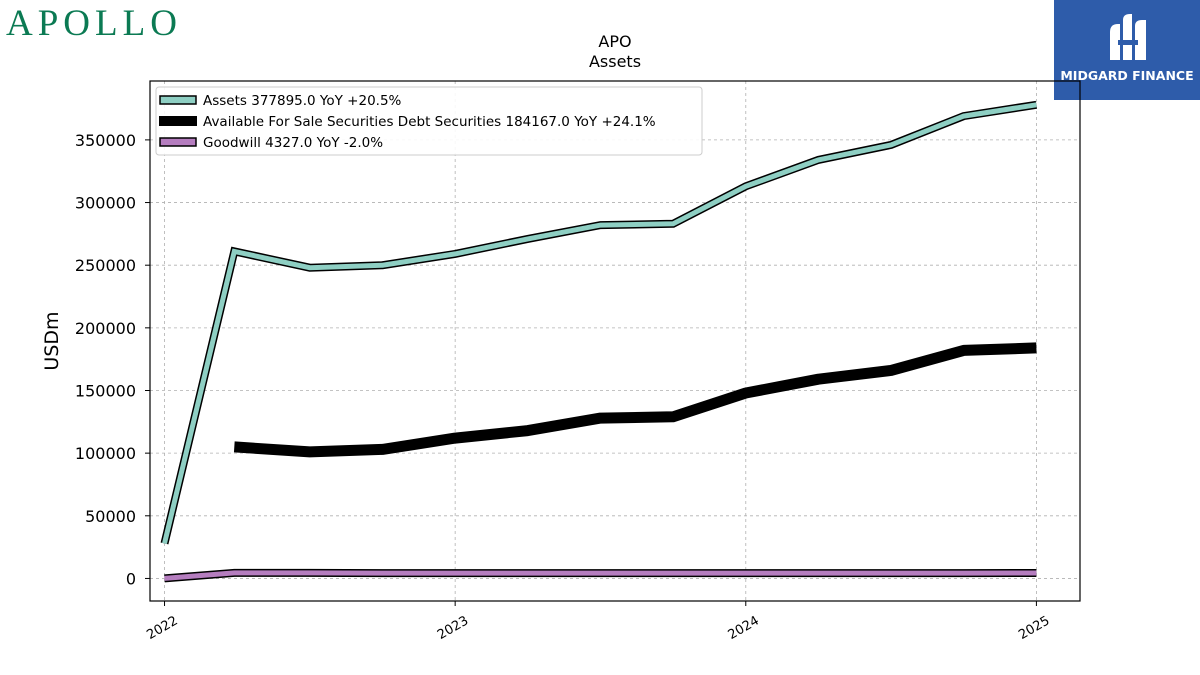 This screenshot has width=1200, height=675. I want to click on midgard-logo-icon, so click(1128, 37).